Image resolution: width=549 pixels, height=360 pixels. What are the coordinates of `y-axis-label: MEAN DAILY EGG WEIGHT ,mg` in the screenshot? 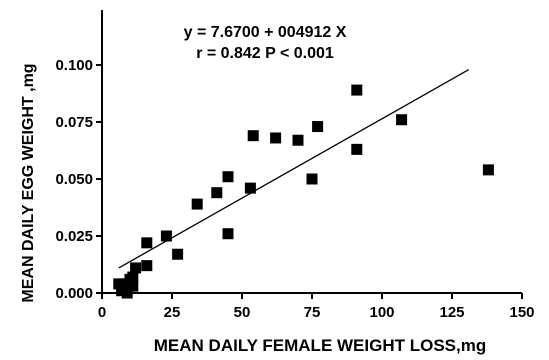 It's located at (28, 182).